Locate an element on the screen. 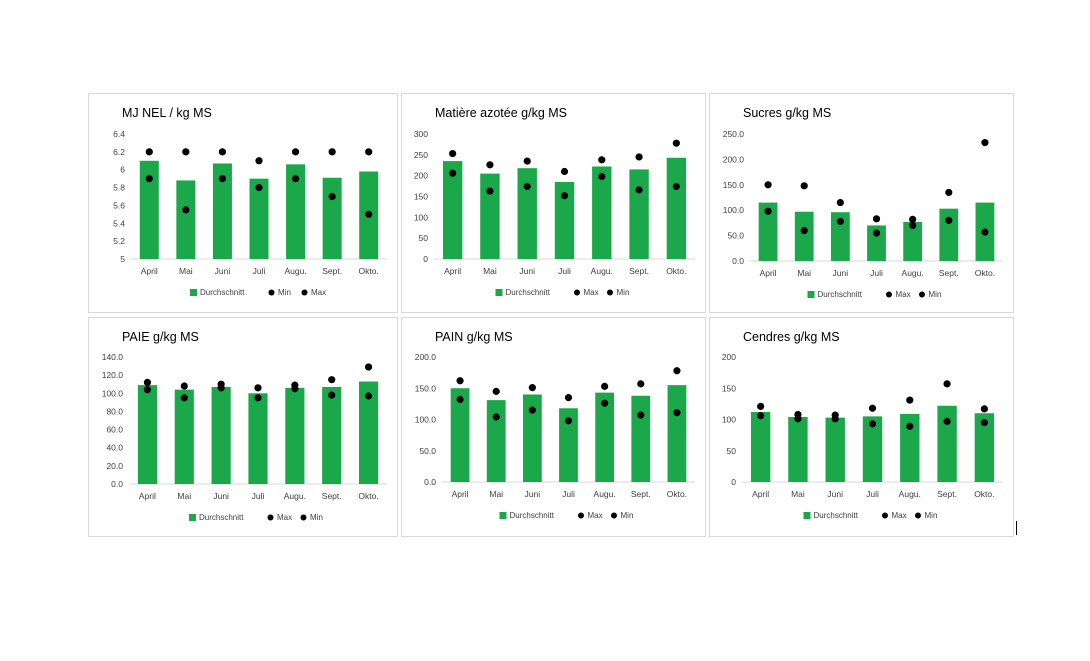 Image resolution: width=1090 pixels, height=661 pixels. y-tick-label: 6 is located at coordinates (122, 170).